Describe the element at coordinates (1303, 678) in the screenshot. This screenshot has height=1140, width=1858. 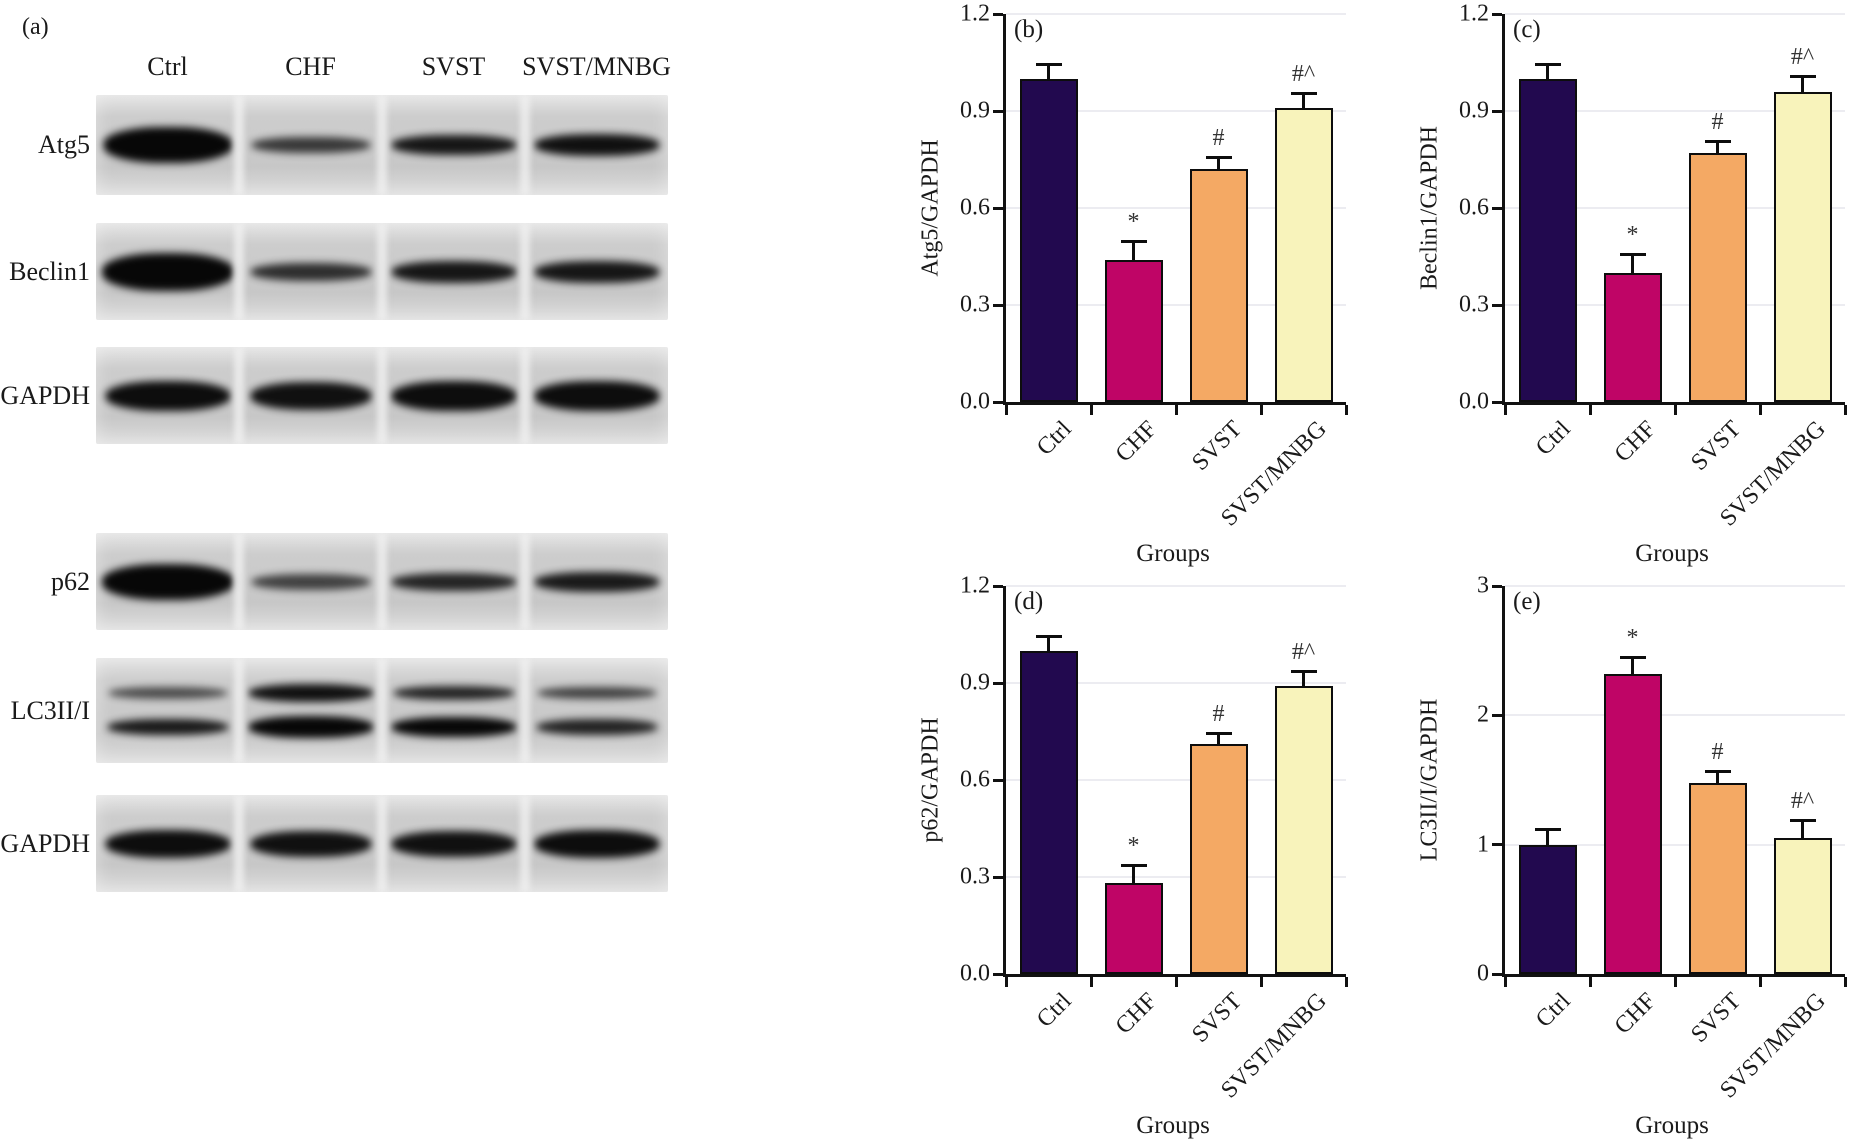
I see `error-bar-svst-mnbg` at that location.